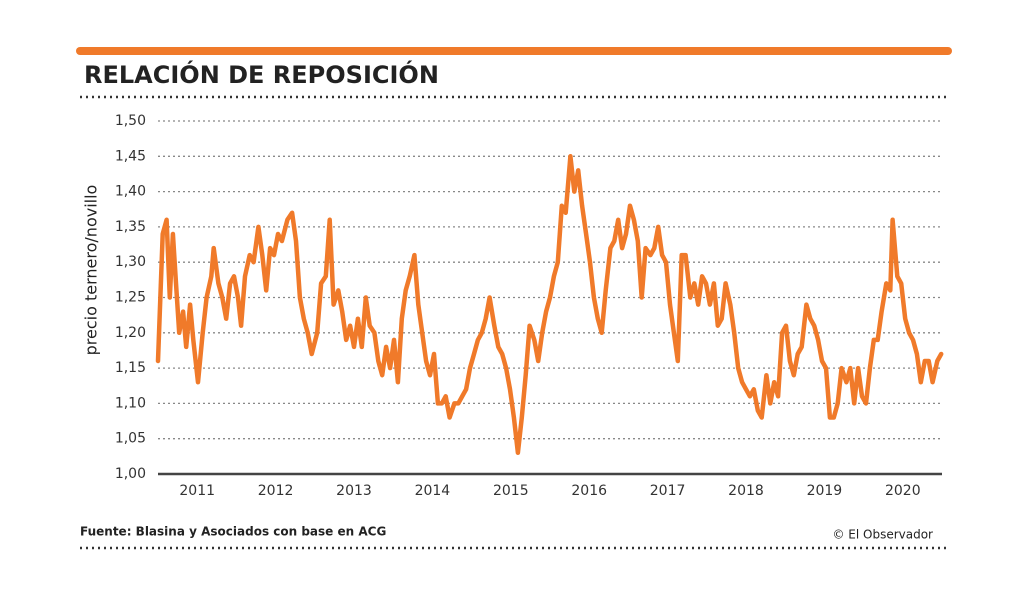 This screenshot has width=1024, height=597. Describe the element at coordinates (511, 491) in the screenshot. I see `x-tick-label: 2015` at that location.